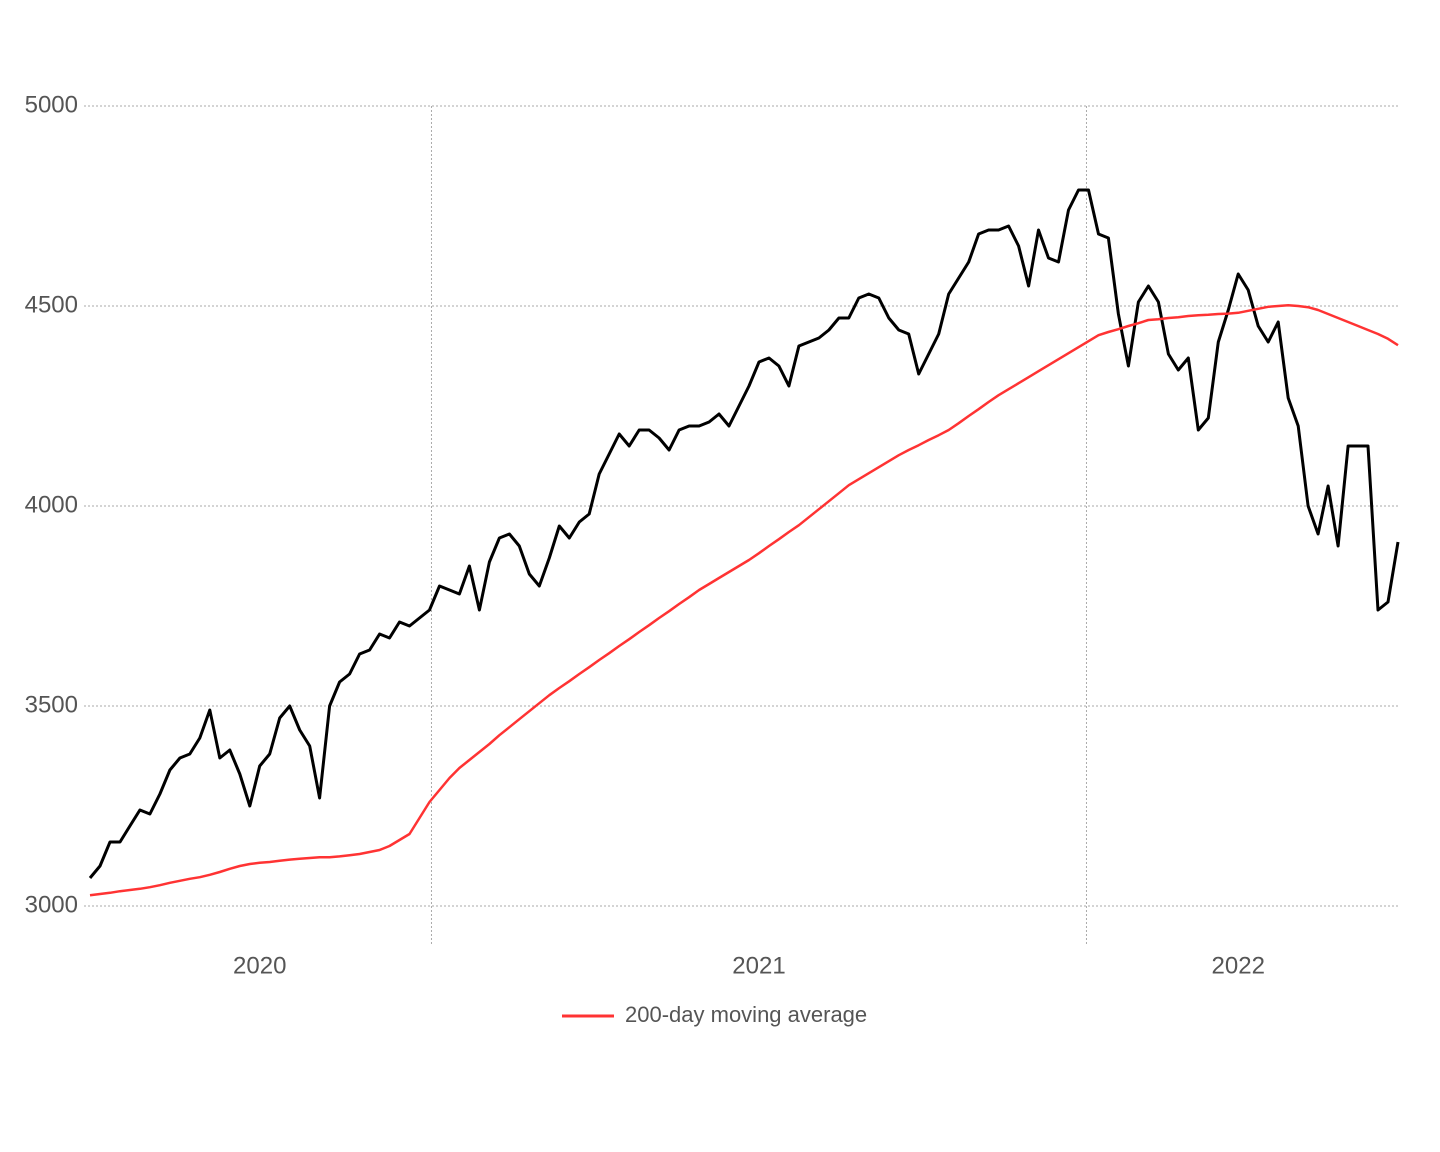 The width and height of the screenshot is (1440, 1152). What do you see at coordinates (758, 965) in the screenshot?
I see `x-tick-label: 2021` at bounding box center [758, 965].